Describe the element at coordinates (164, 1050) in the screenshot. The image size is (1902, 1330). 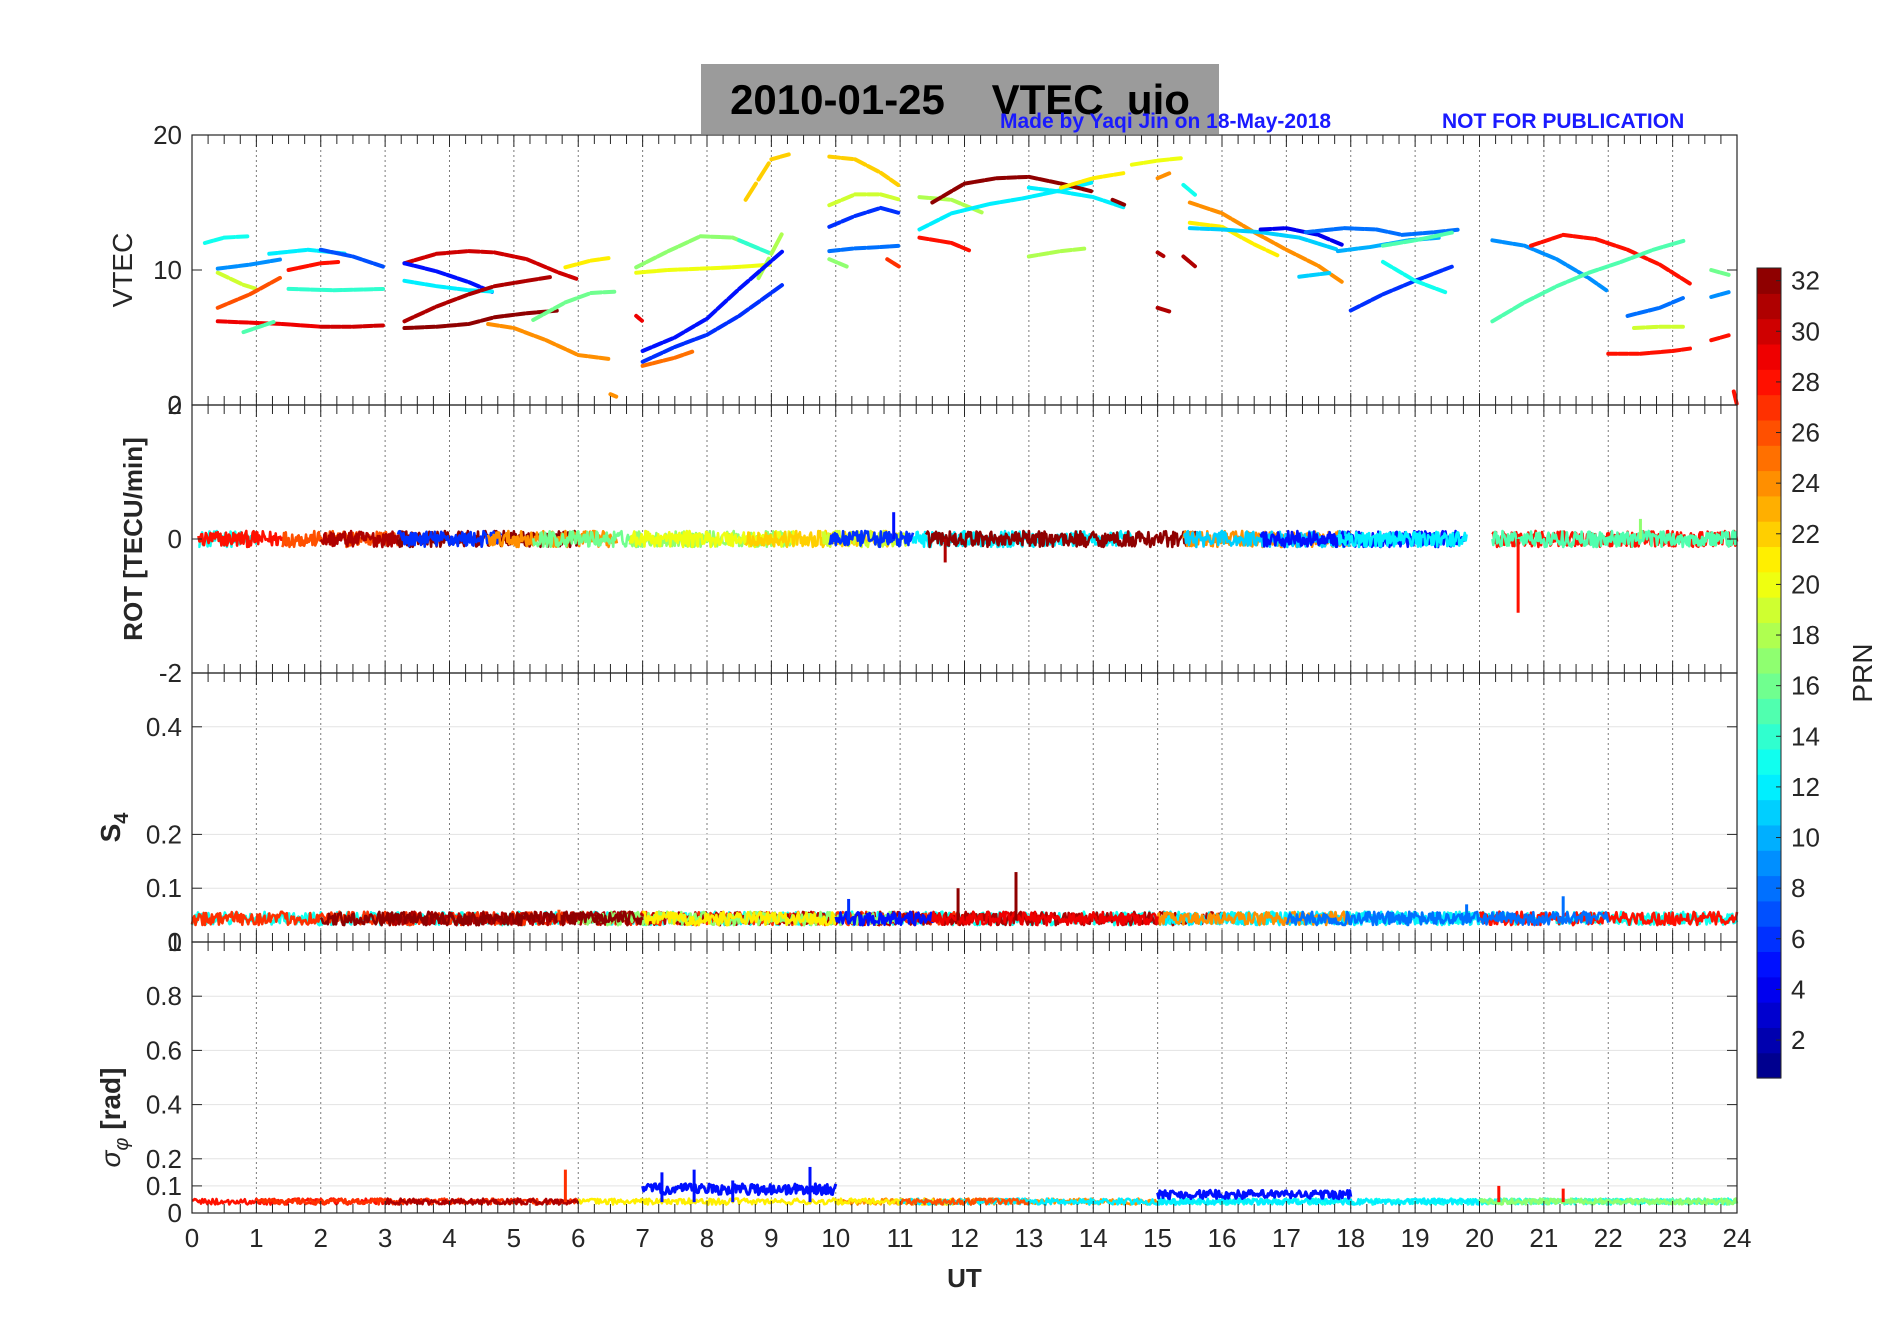
I see `y-tick-label: 0.6` at that location.